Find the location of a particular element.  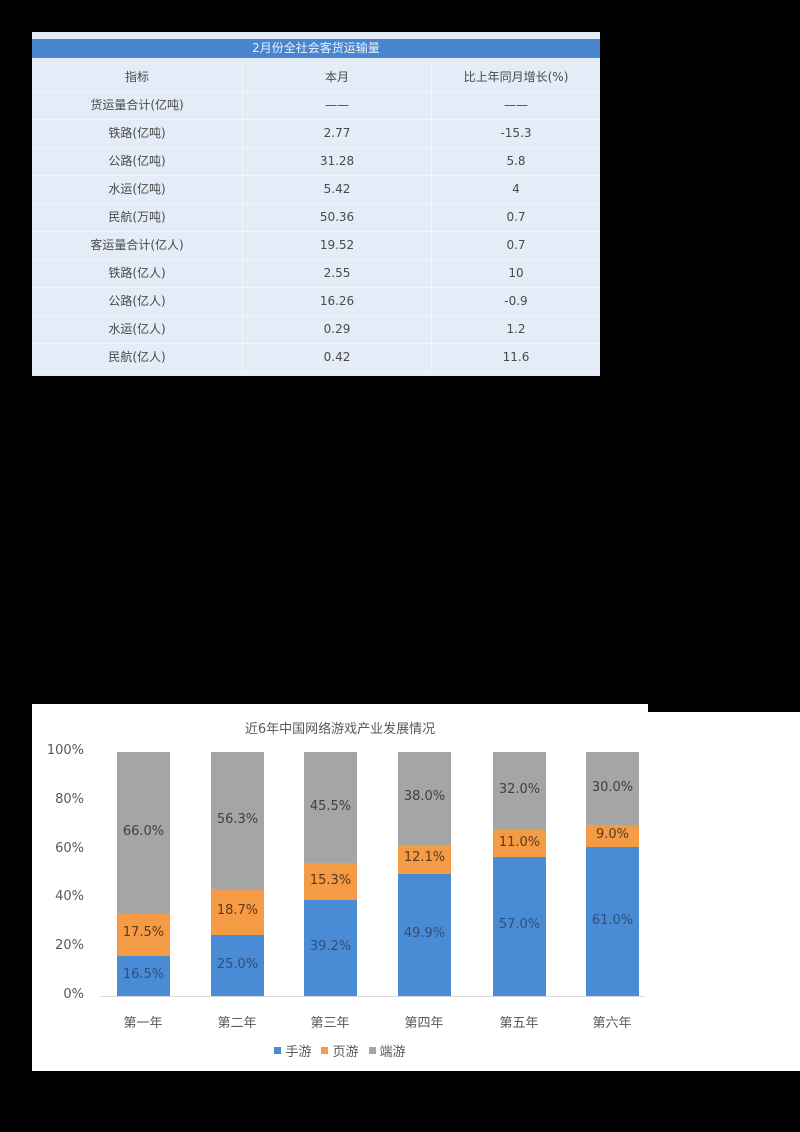

data-label: 56.3% is located at coordinates (237, 819).